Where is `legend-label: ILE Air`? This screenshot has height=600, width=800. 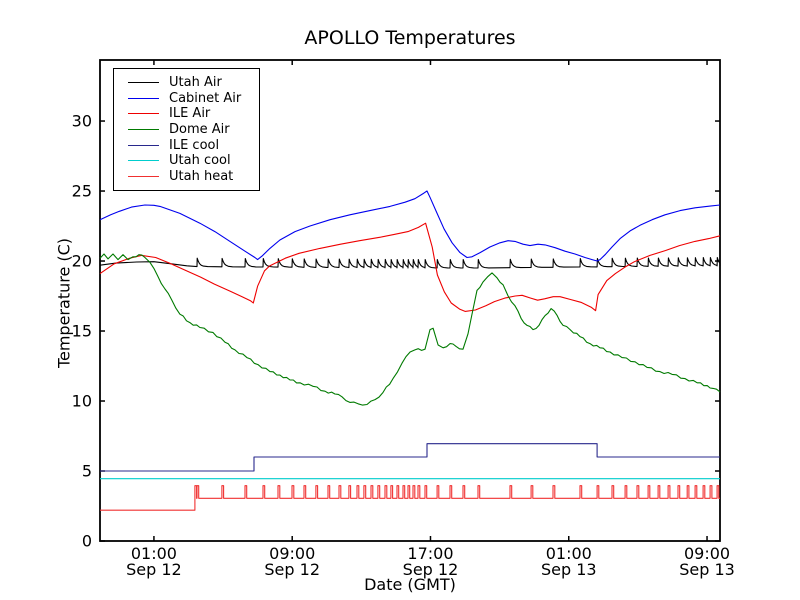 legend-label: ILE Air is located at coordinates (190, 114).